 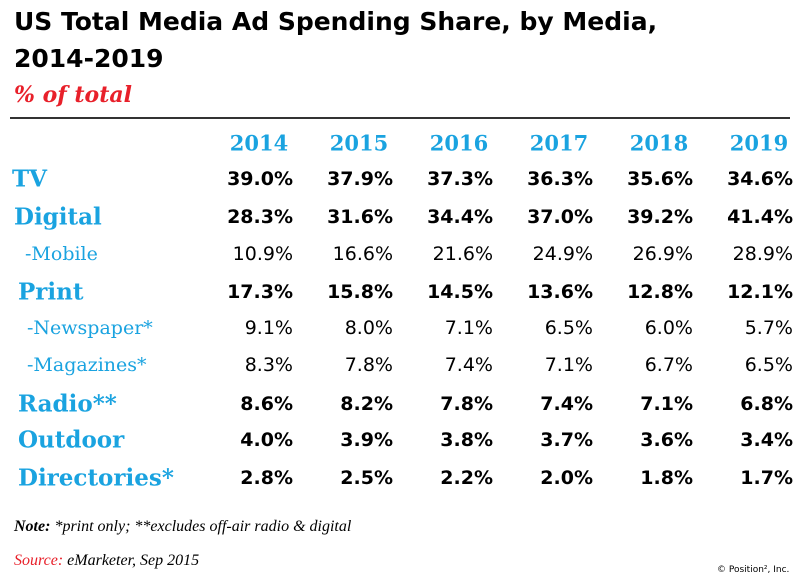 What do you see at coordinates (87, 365) in the screenshot?
I see `row-label: -Magazines*` at bounding box center [87, 365].